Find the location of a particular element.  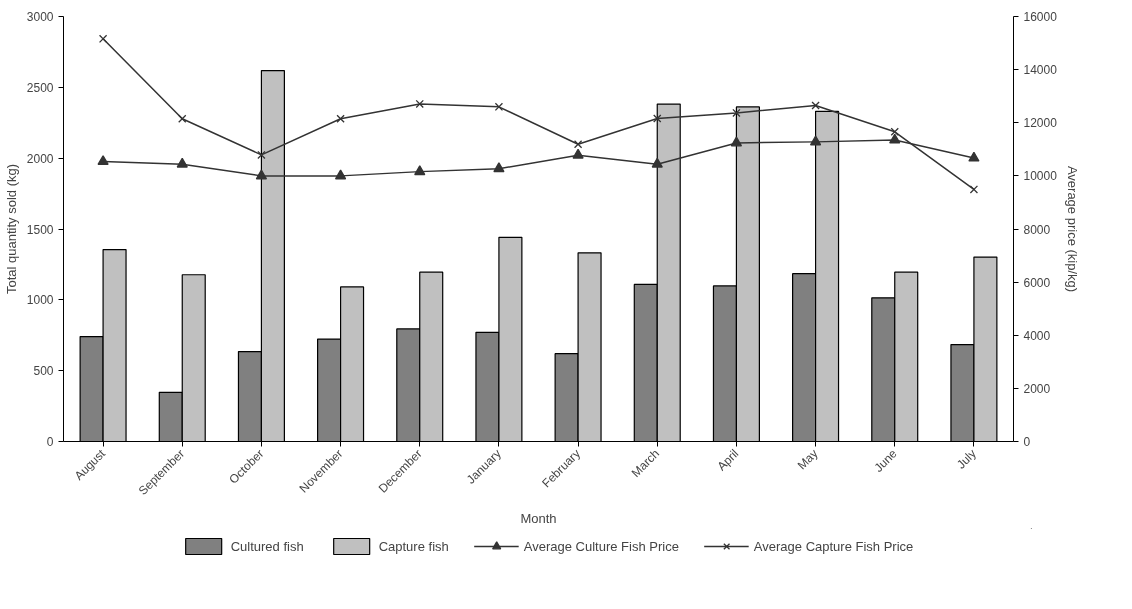

y-tick-label: 1500 is located at coordinates (40, 229).